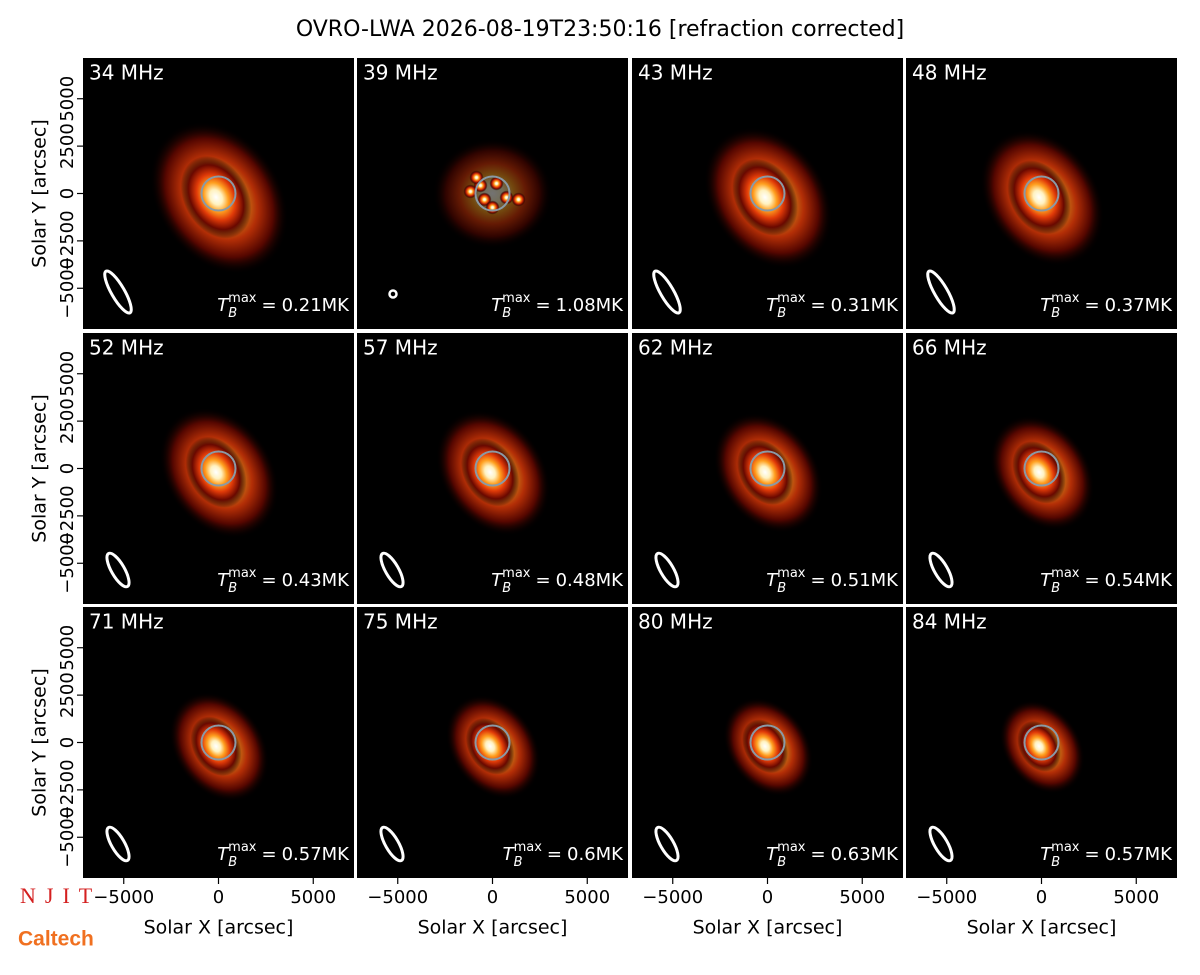 The width and height of the screenshot is (1200, 975). I want to click on logo-njit: NJIT, so click(60, 895).